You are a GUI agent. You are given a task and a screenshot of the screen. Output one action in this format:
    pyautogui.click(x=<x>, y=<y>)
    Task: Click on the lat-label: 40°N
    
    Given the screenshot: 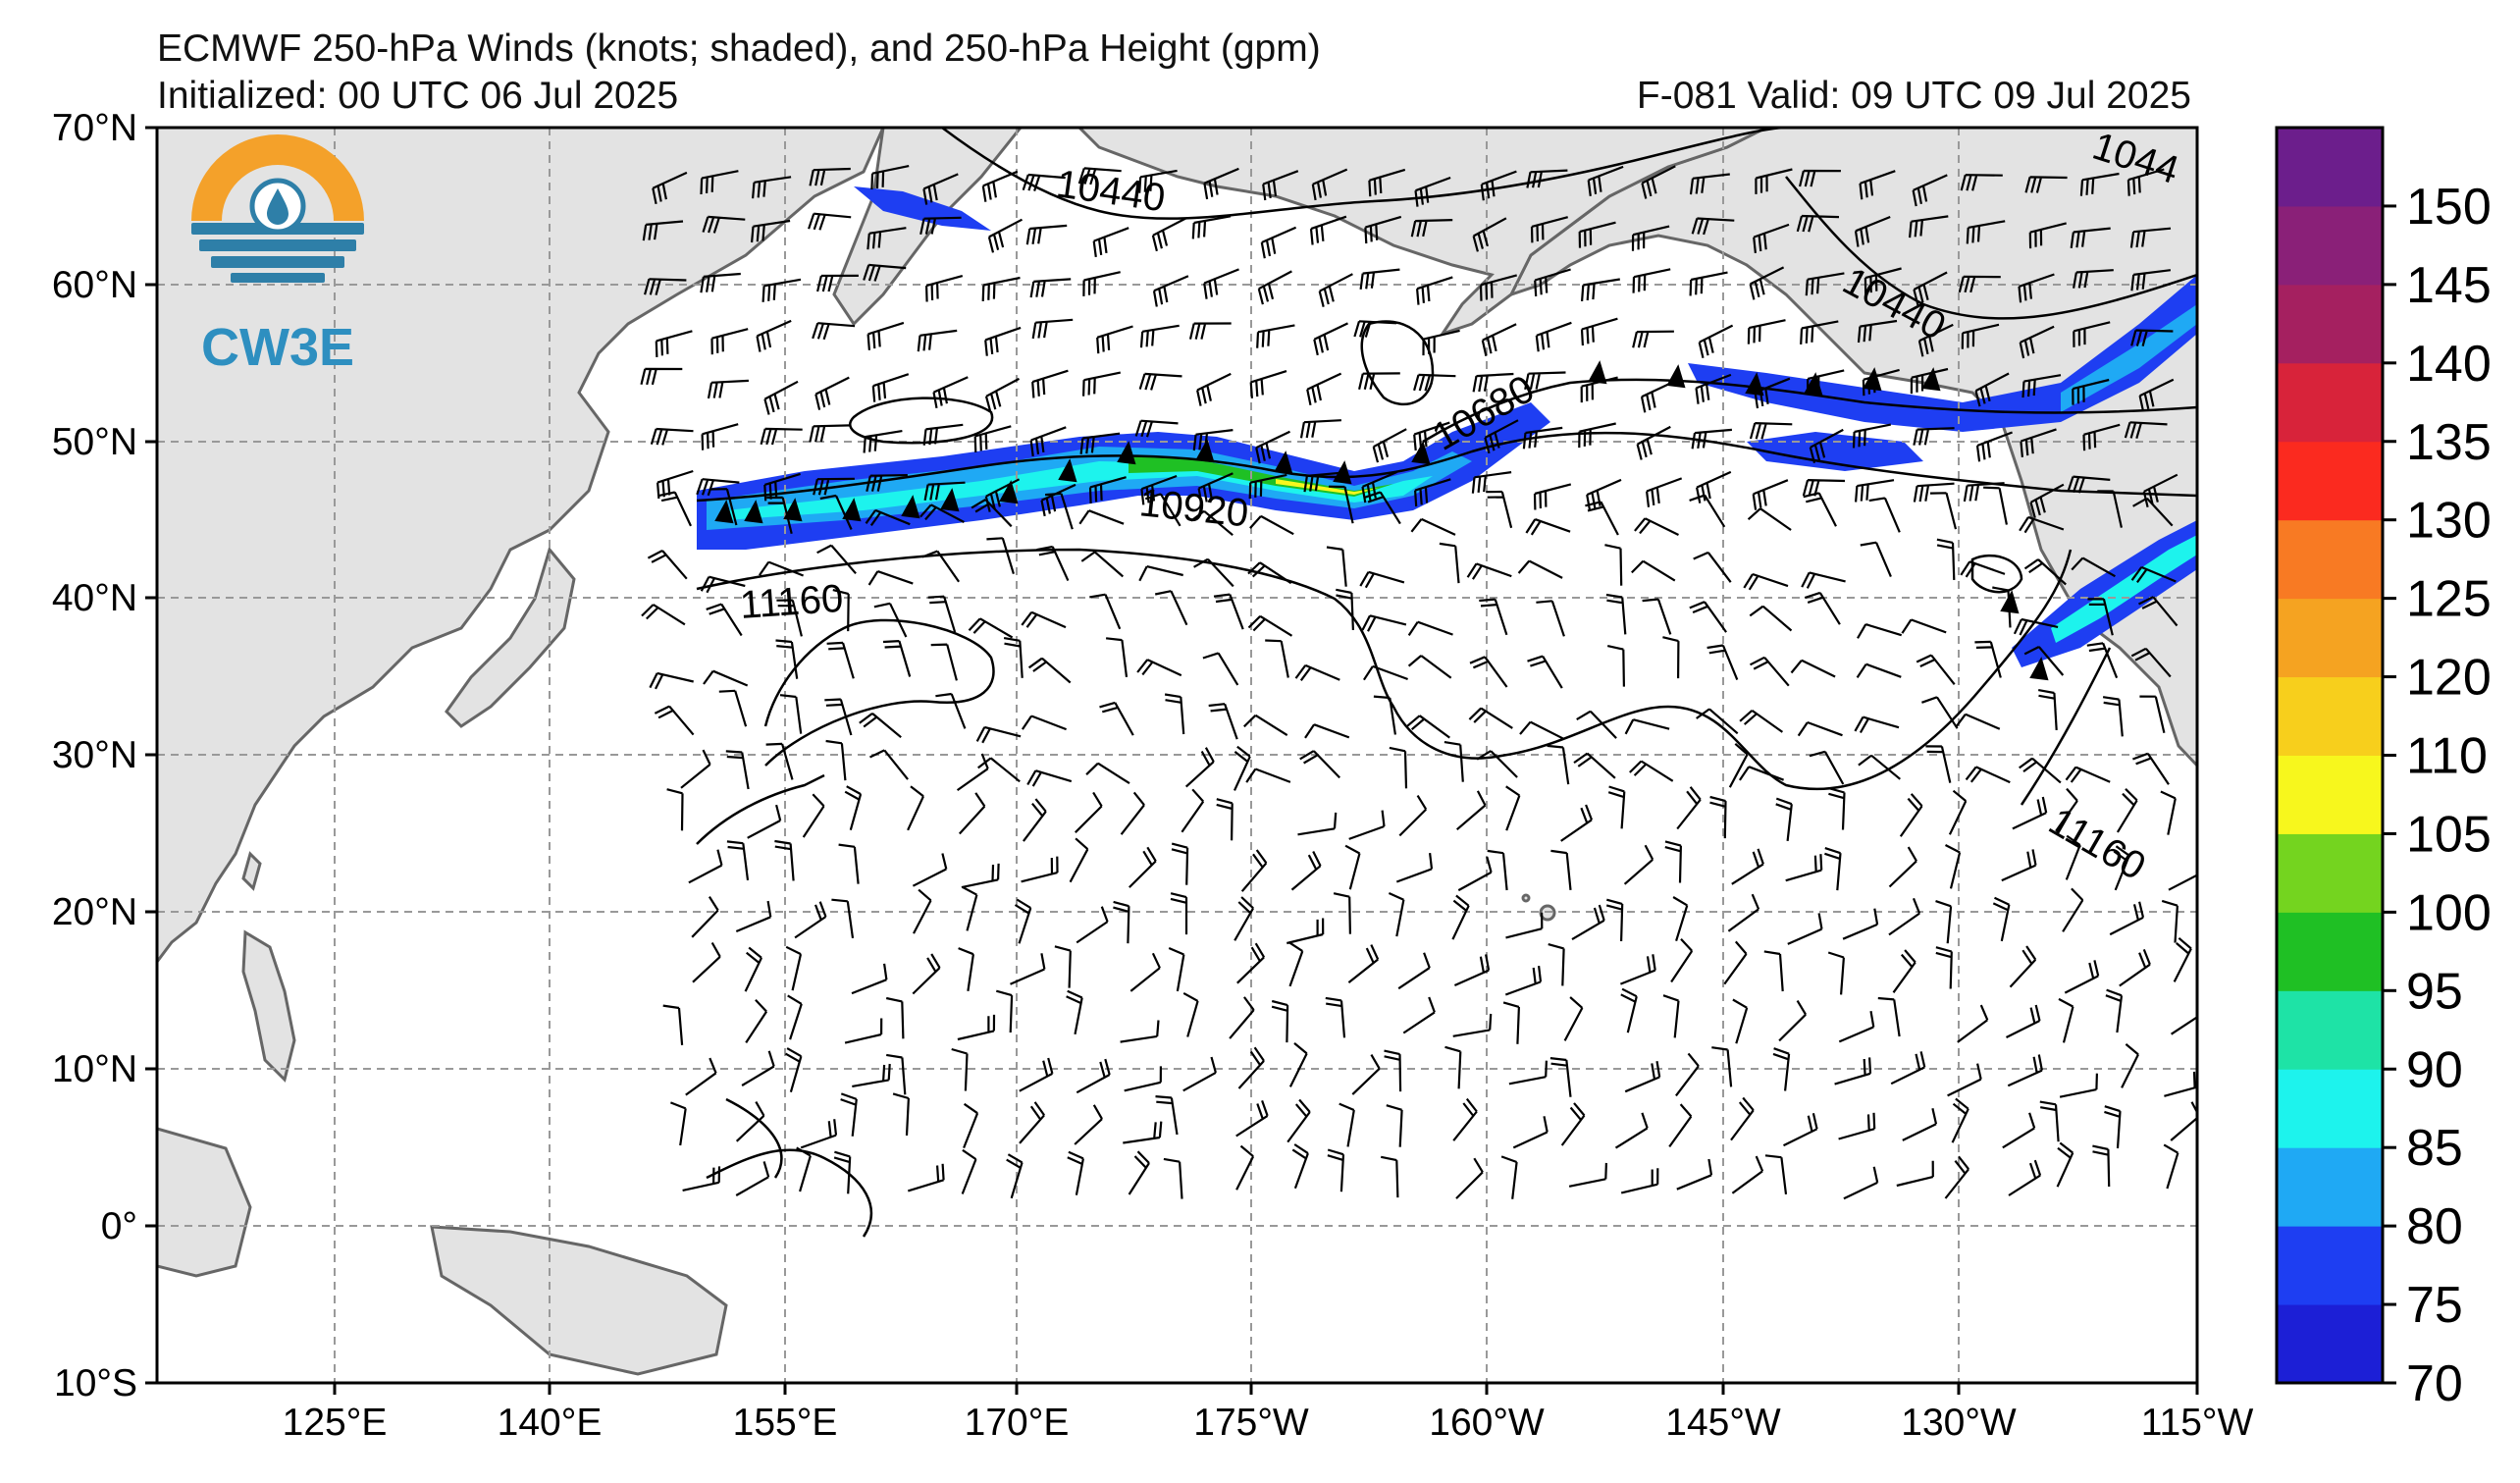 What is the action you would take?
    pyautogui.click(x=94, y=598)
    